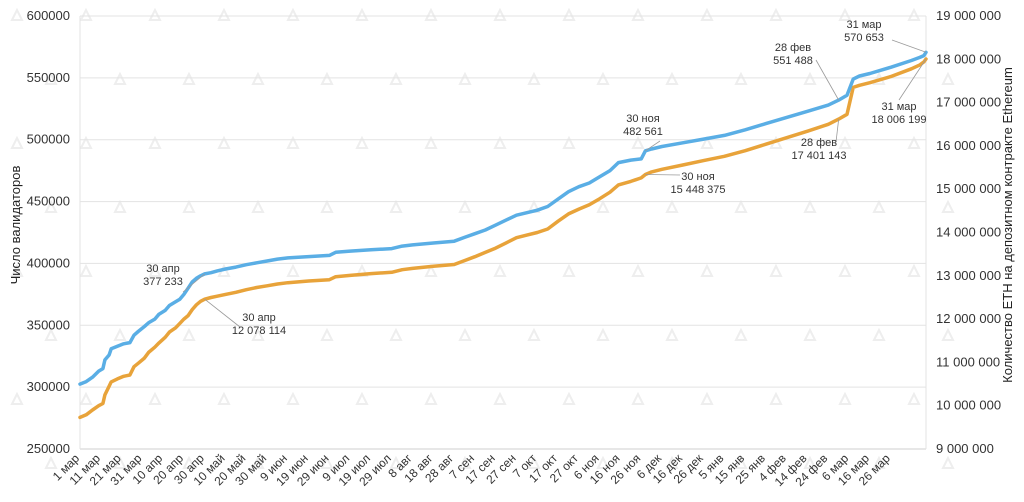 The height and width of the screenshot is (502, 1024). I want to click on annotation-value: 482 561, so click(643, 132).